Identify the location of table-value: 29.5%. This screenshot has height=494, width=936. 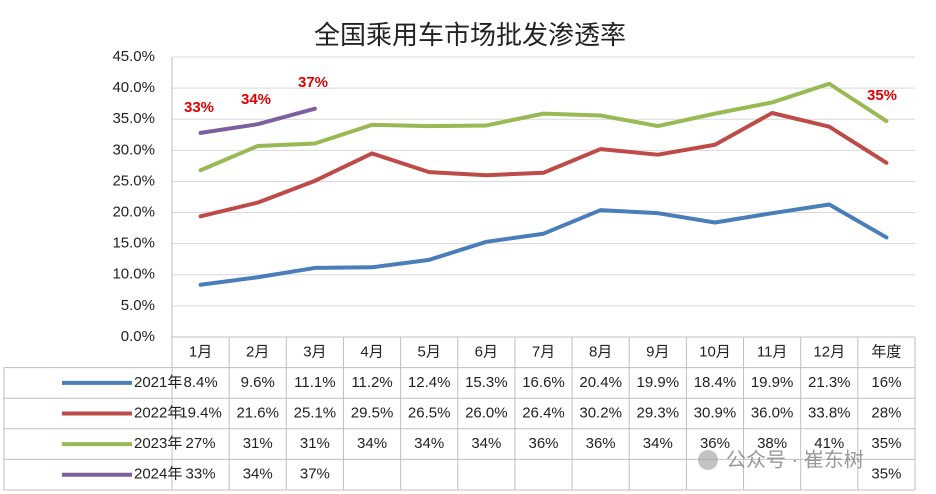
(372, 412).